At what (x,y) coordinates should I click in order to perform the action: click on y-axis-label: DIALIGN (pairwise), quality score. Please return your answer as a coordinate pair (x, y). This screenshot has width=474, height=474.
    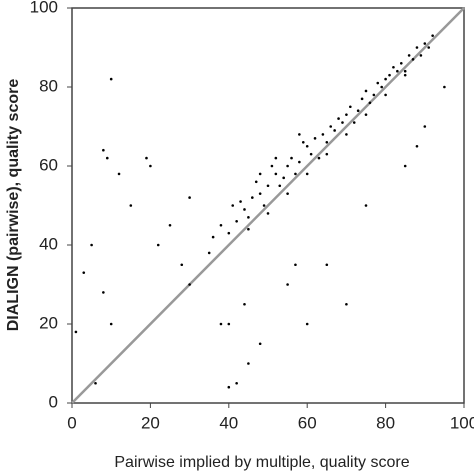
    Looking at the image, I should click on (13, 205).